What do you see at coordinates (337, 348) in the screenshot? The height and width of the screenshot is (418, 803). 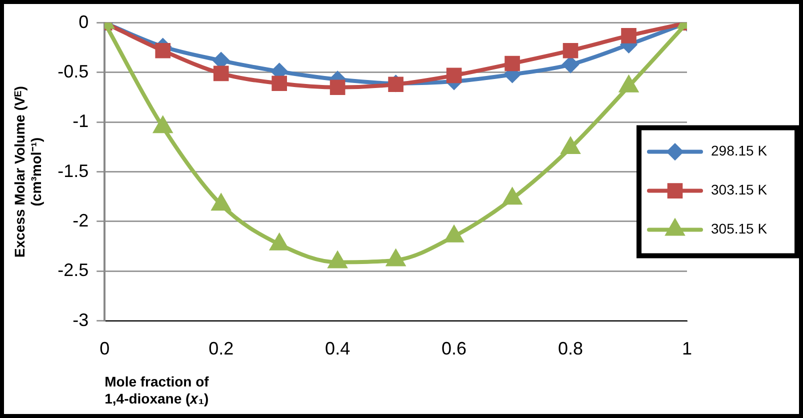 I see `x-tick-label: 0.4` at bounding box center [337, 348].